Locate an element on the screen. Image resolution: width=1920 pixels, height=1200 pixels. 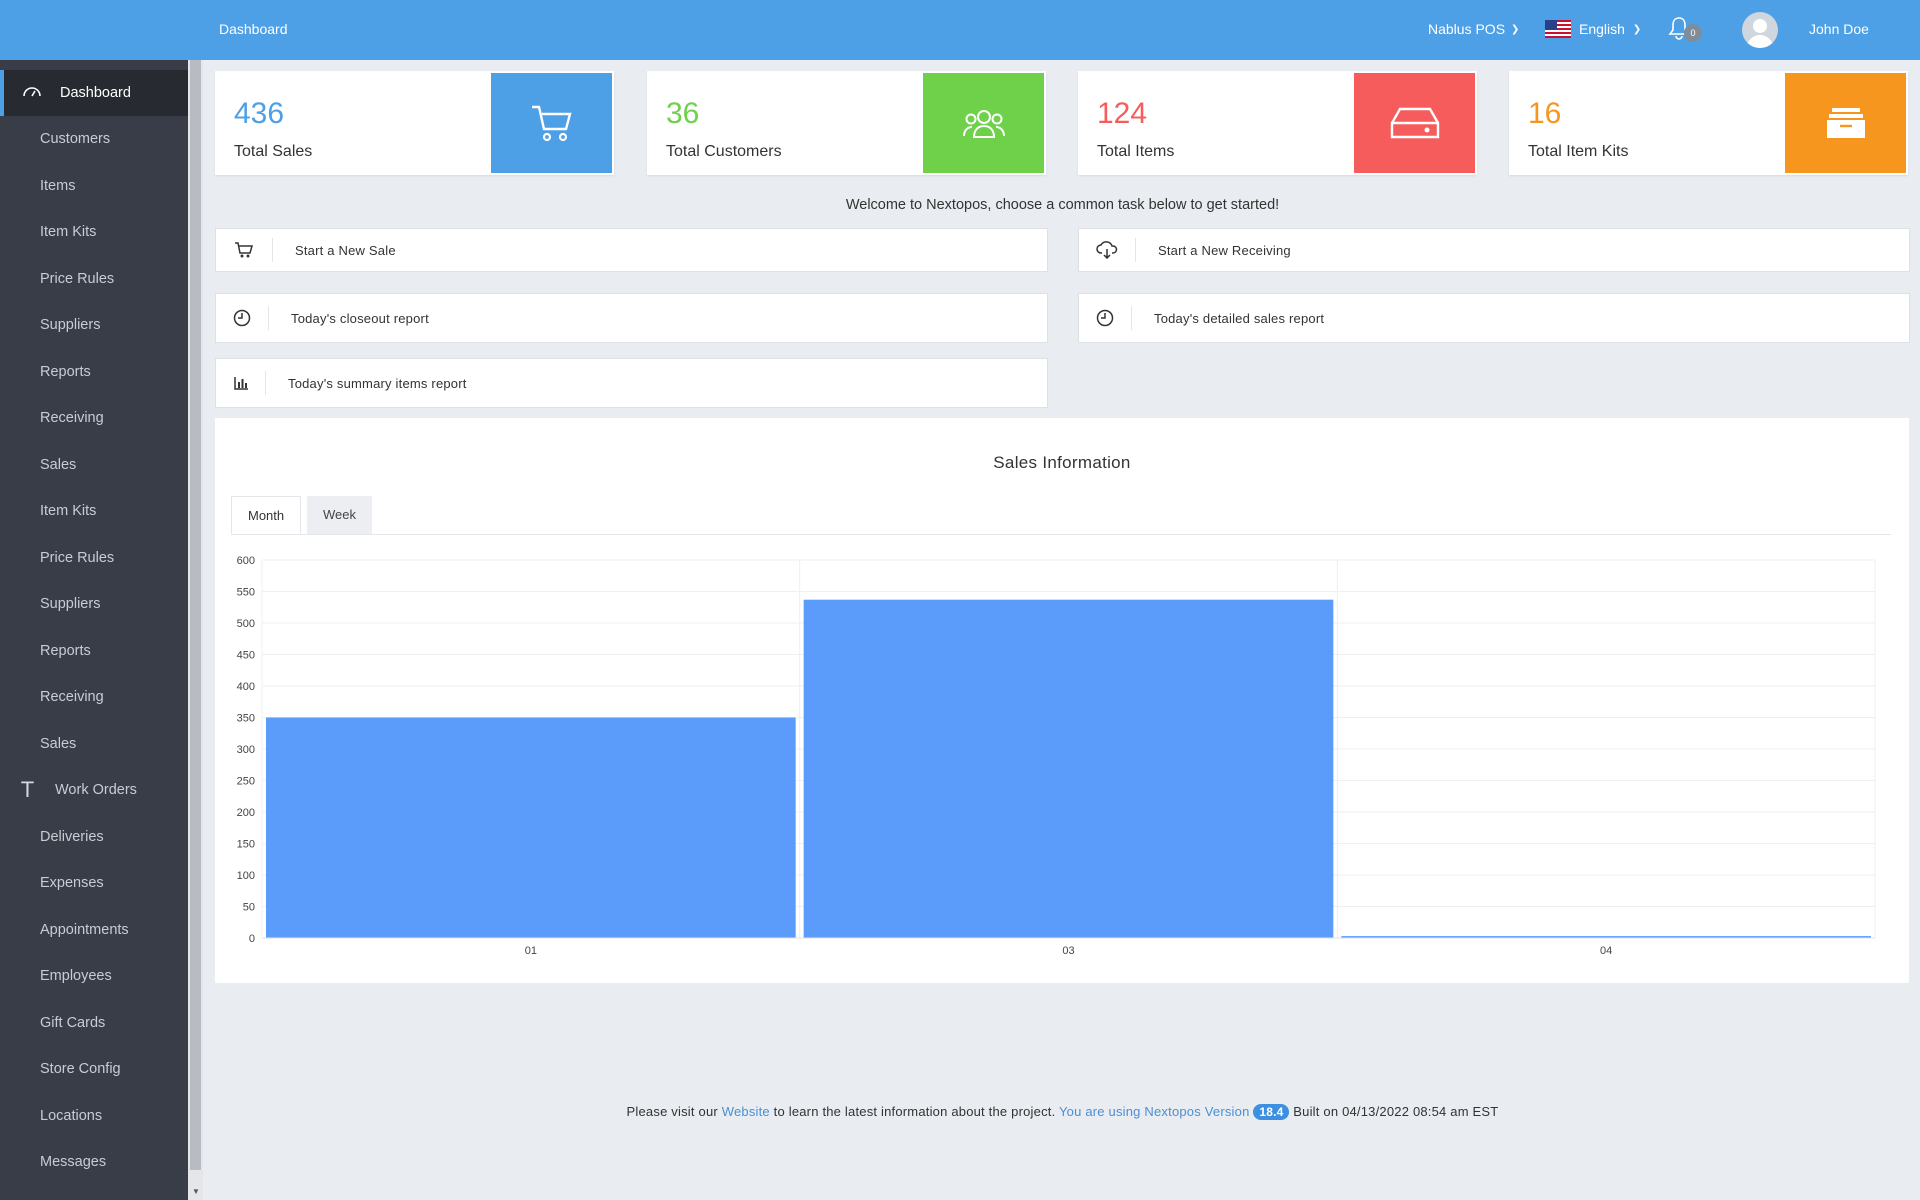
x-tick-label: 01 is located at coordinates (531, 951).